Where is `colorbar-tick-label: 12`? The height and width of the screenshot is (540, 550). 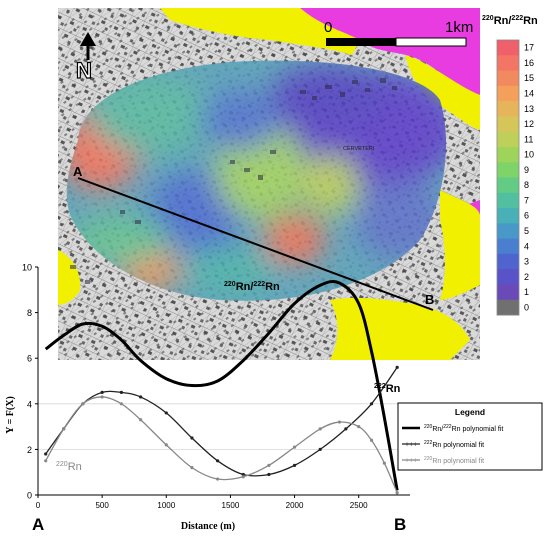
colorbar-tick-label: 12 is located at coordinates (529, 124).